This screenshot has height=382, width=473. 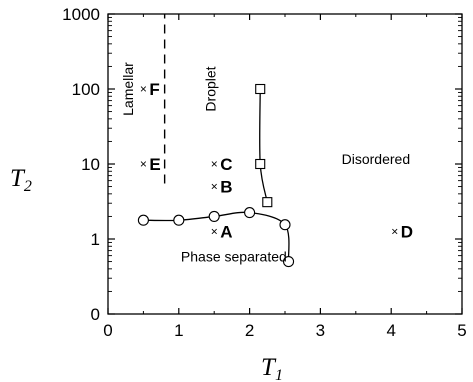 I want to click on y-tick-label: 100, so click(x=86, y=89).